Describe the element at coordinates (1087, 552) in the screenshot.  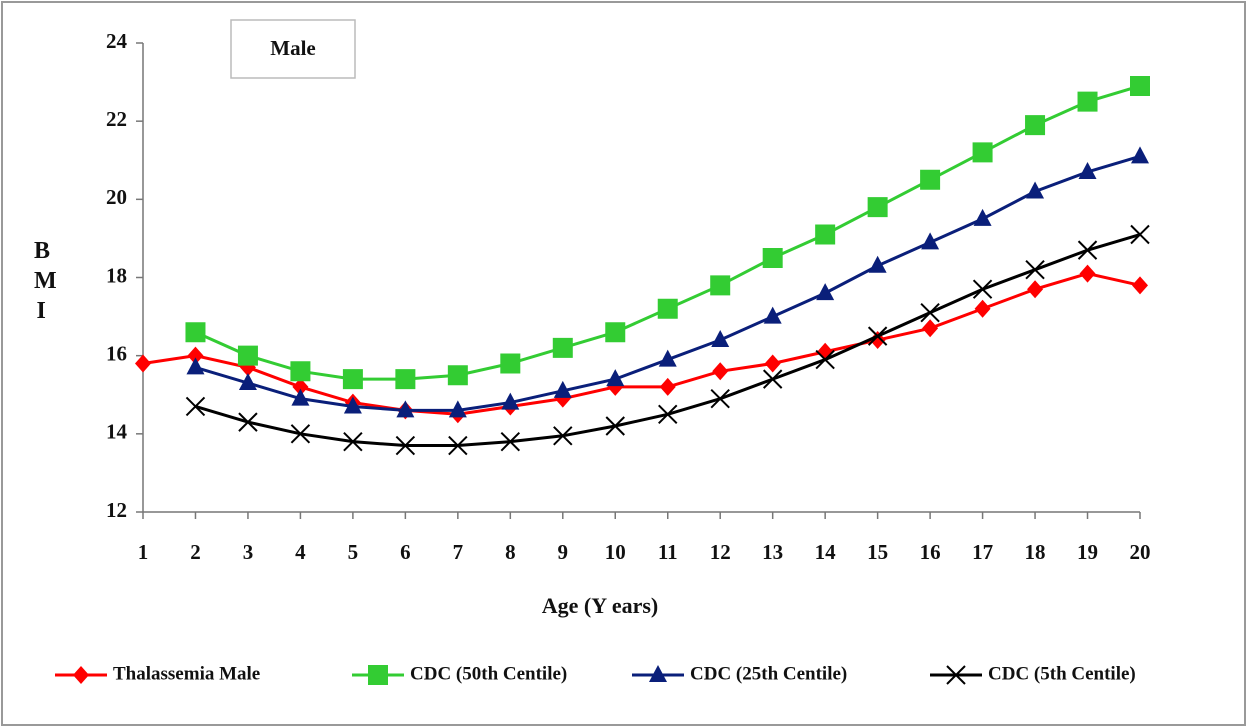
I see `x-tick-label: 19` at that location.